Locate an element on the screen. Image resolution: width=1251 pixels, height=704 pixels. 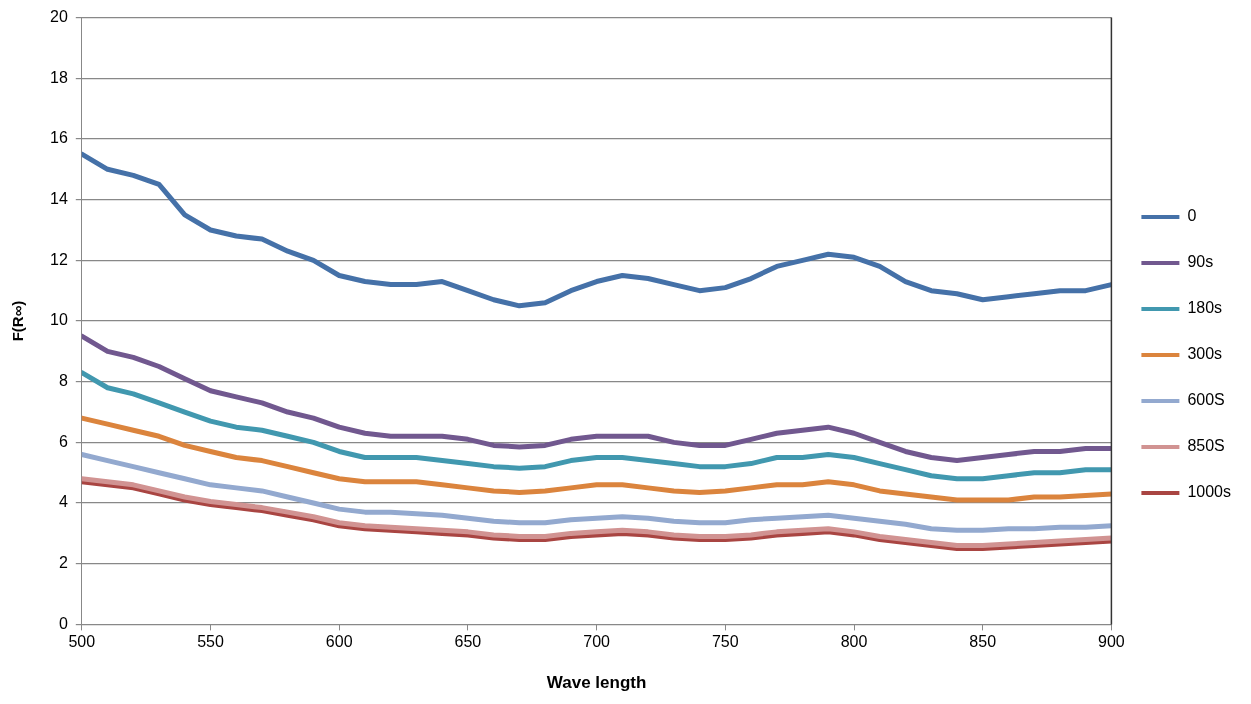
x-tick-label: 600 is located at coordinates (339, 642).